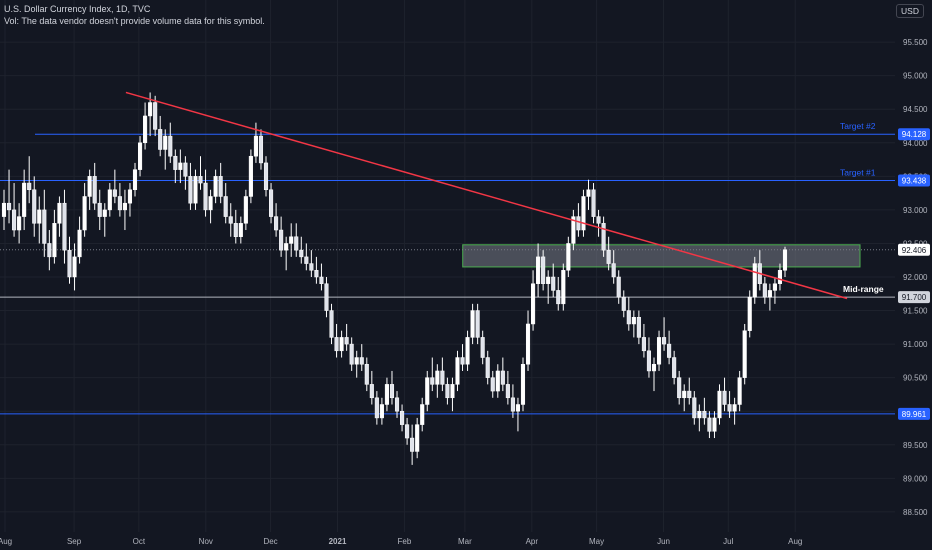 This screenshot has width=932, height=550. I want to click on time-tick-label: 2021, so click(338, 541).